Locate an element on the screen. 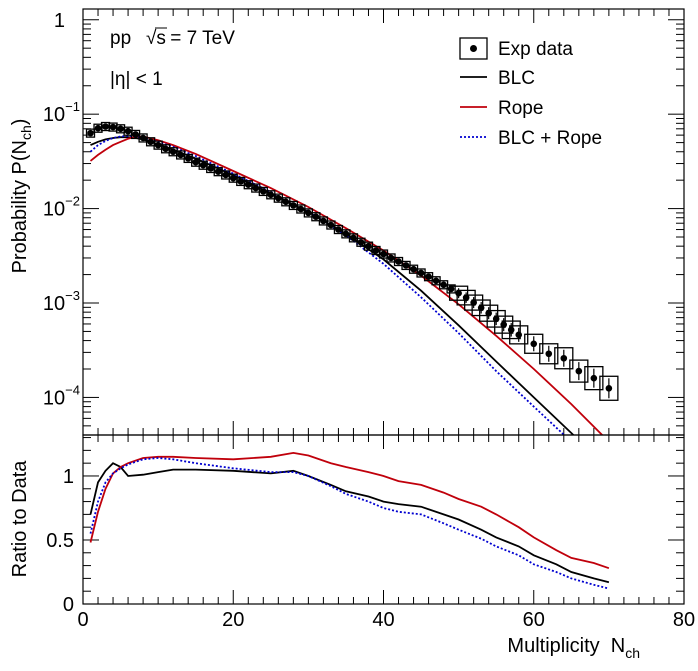  ratio-curve-blc-rope is located at coordinates (349, 523).